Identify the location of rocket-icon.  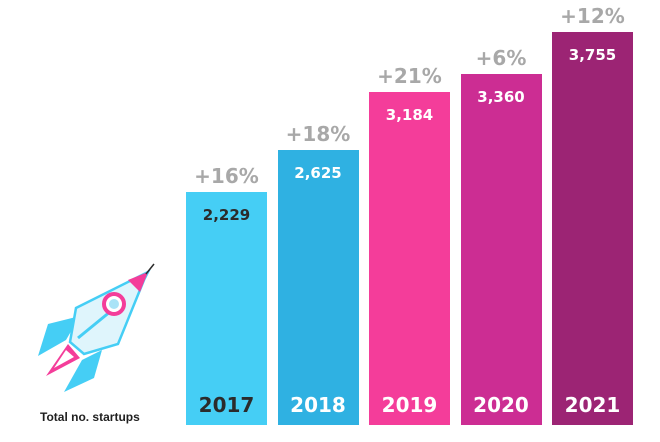
(96, 327).